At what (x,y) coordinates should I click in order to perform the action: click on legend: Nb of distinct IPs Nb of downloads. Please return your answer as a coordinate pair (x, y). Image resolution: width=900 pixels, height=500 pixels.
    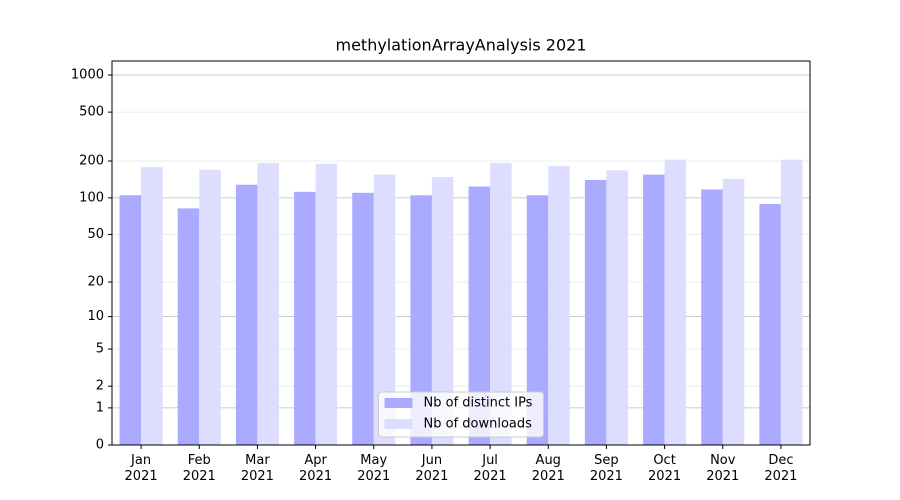
    Looking at the image, I should click on (461, 414).